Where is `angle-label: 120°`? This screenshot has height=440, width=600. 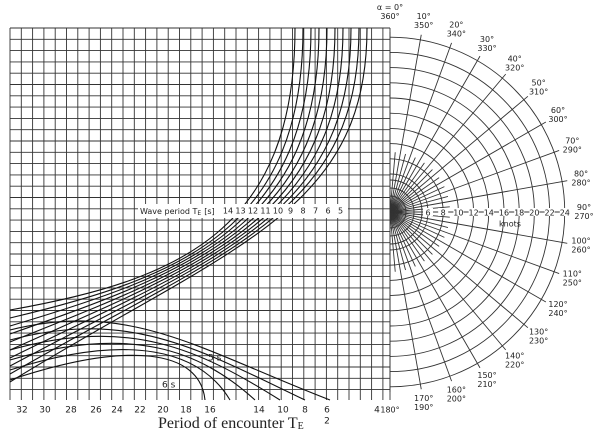 angle-label: 120° is located at coordinates (557, 304).